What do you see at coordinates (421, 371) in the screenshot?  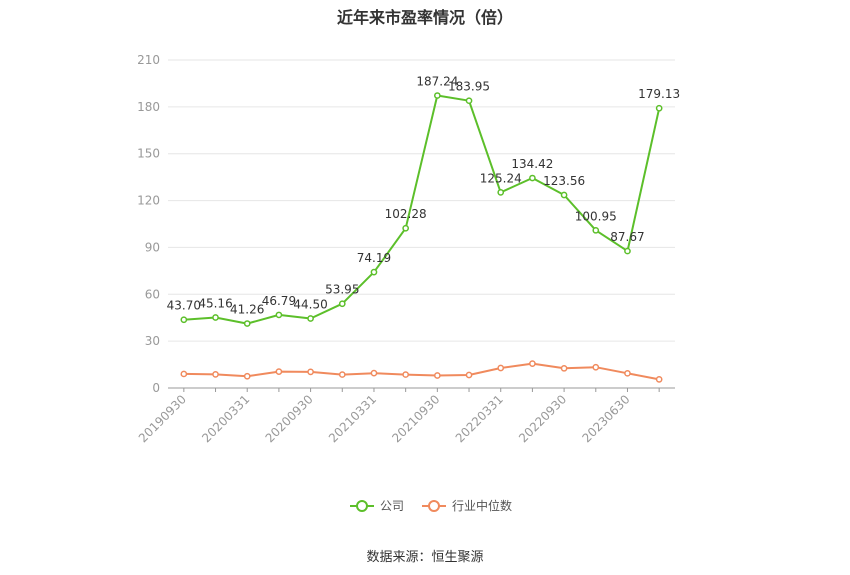 I see `series-line` at bounding box center [421, 371].